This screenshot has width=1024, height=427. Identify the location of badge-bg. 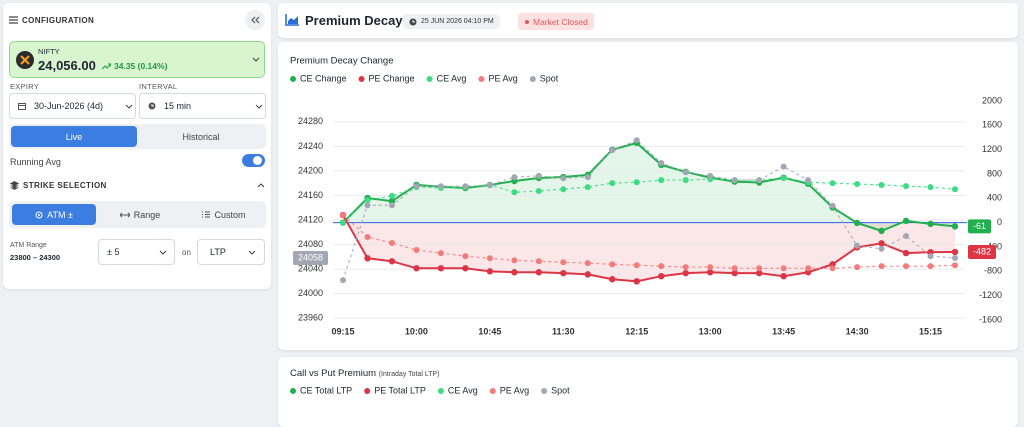
(982, 251).